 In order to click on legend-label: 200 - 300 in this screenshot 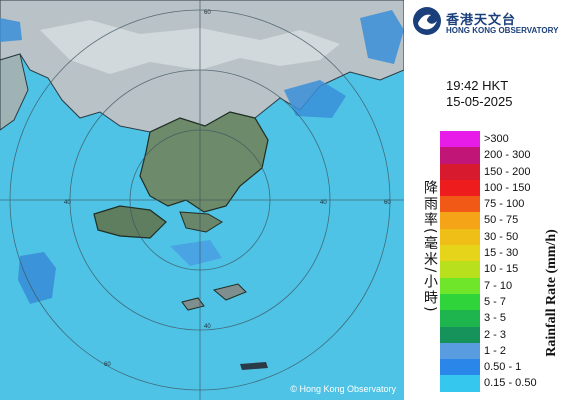, I will do `click(507, 155)`.